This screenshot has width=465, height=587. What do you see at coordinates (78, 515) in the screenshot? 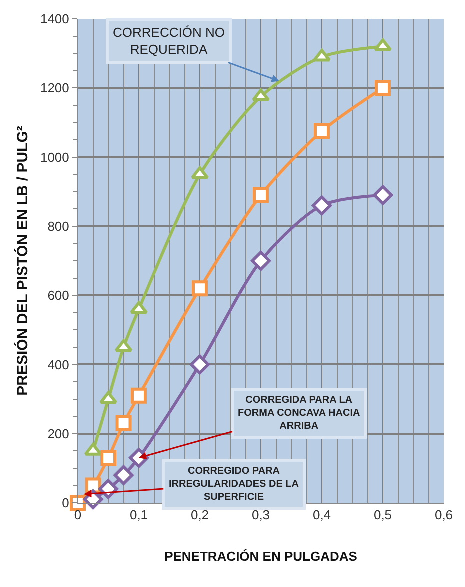
I see `x-tick-label: 0` at bounding box center [78, 515].